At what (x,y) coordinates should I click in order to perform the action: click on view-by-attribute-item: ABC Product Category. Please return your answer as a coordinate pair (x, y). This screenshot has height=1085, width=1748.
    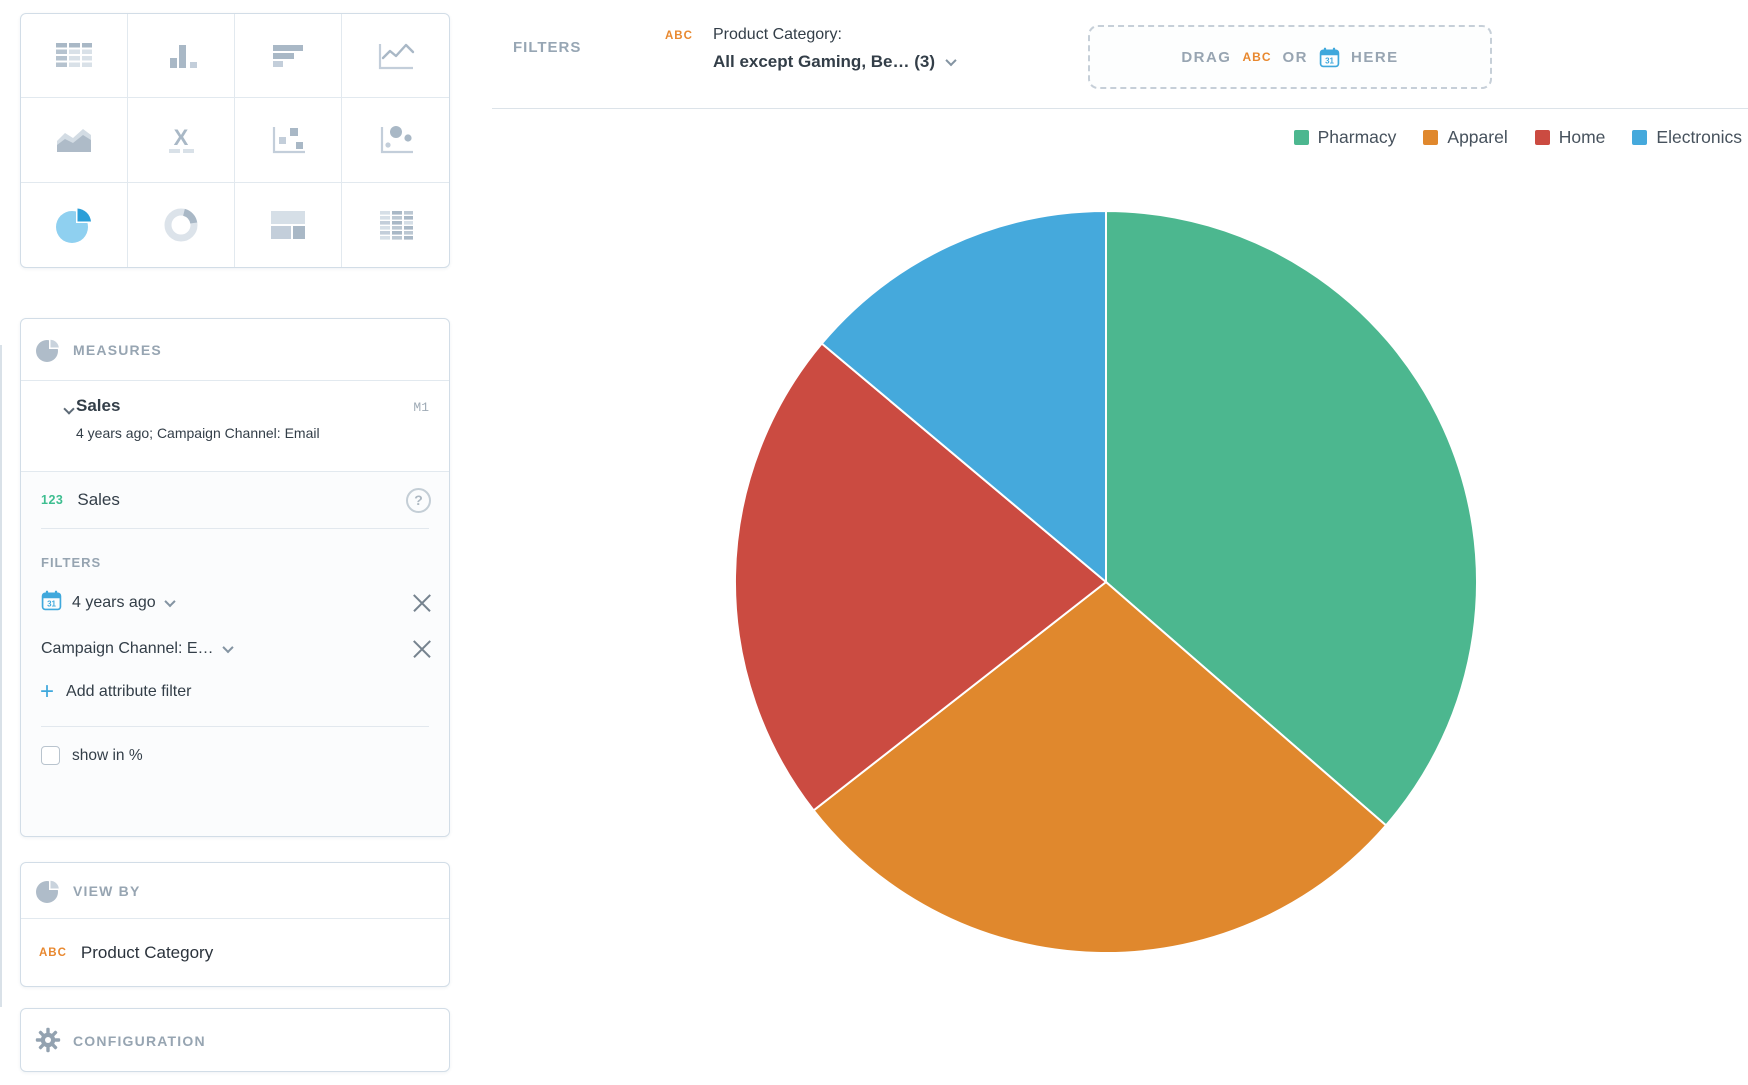
    Looking at the image, I should click on (235, 952).